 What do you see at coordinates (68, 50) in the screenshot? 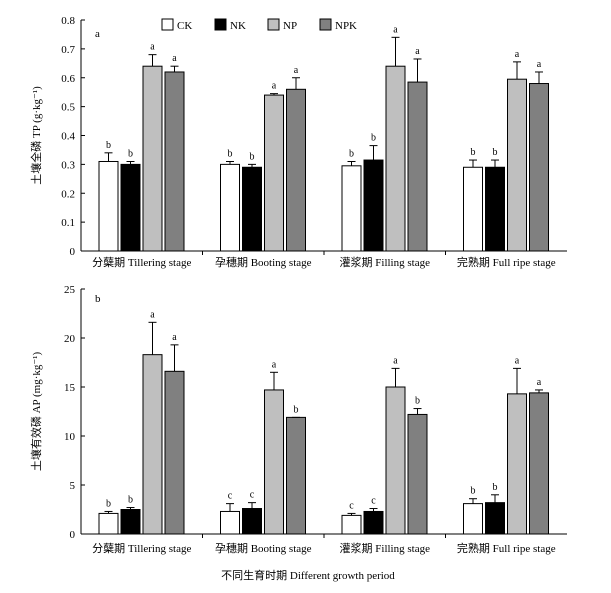
I see `y-tick-label: 0.7` at bounding box center [68, 50].